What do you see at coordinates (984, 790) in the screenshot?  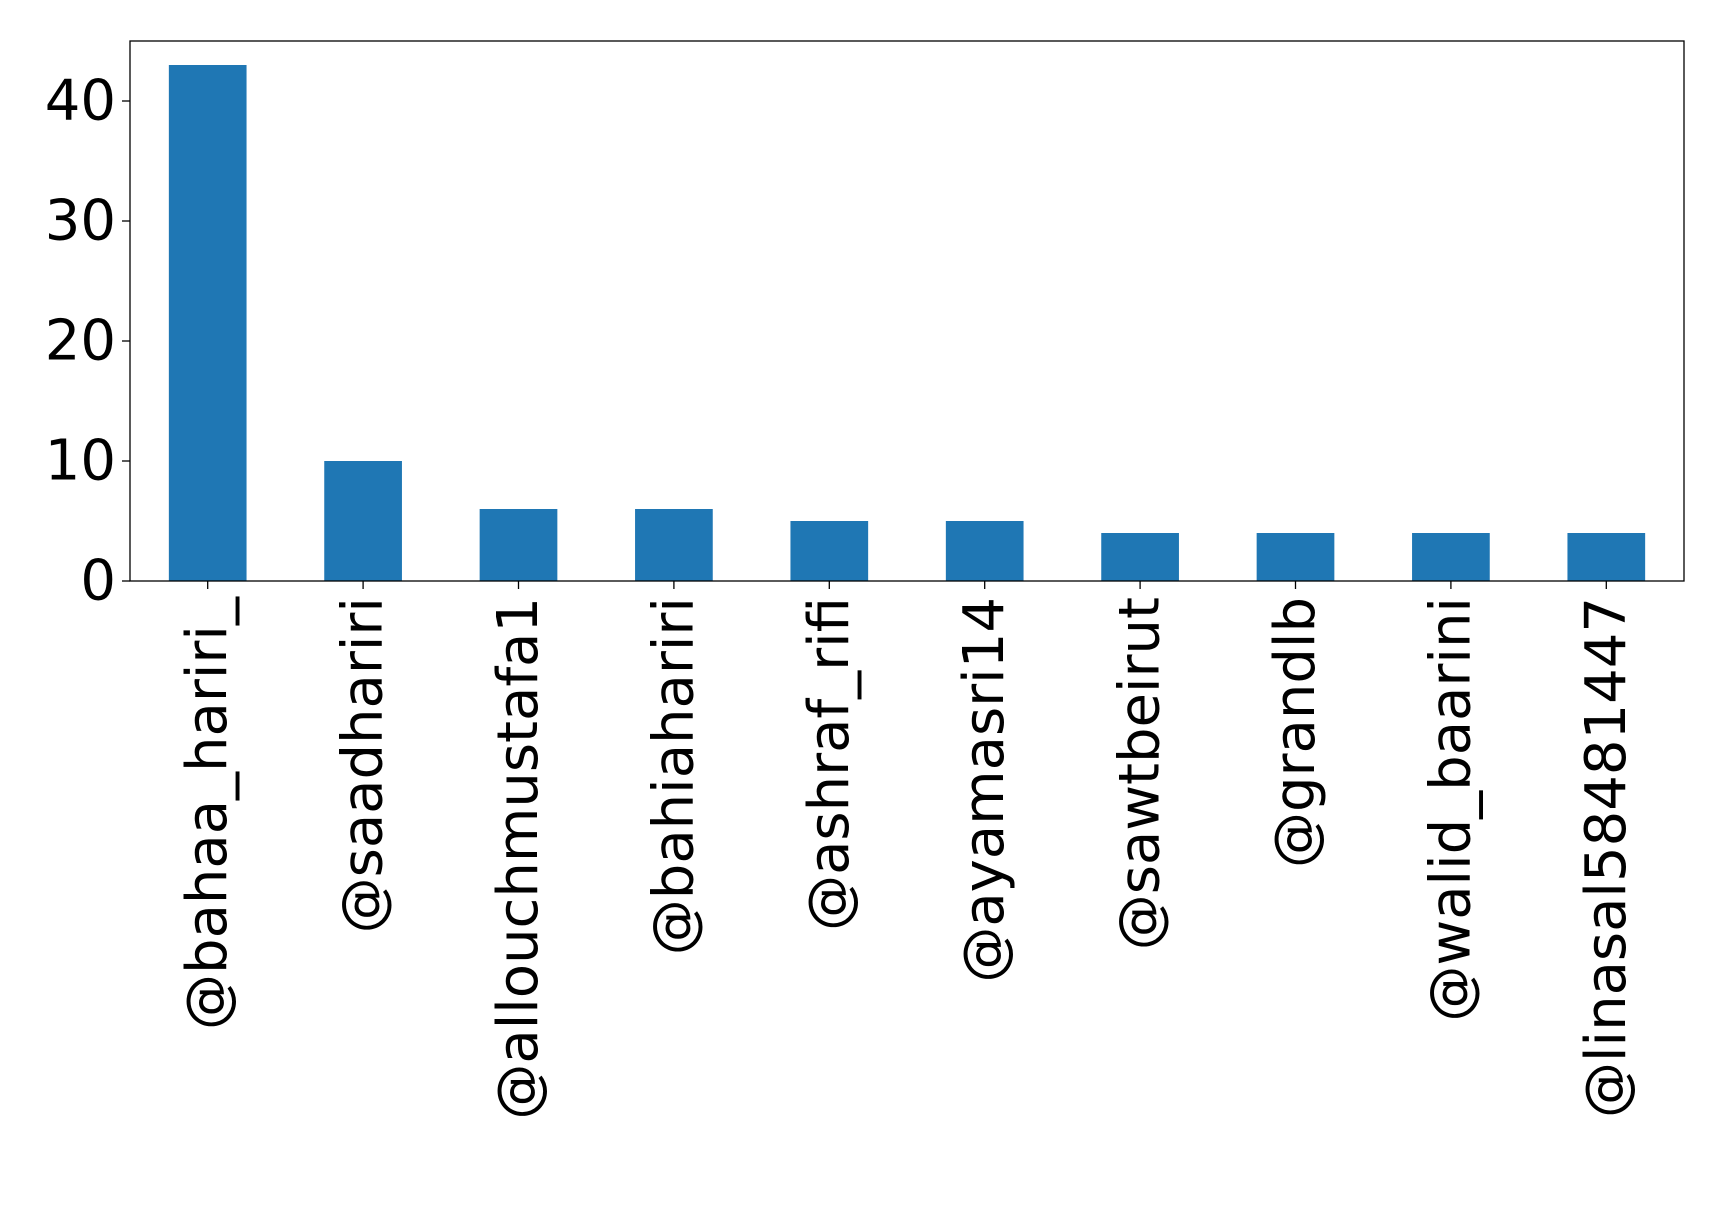 I see `x-tick-label: @ayamasri14` at bounding box center [984, 790].